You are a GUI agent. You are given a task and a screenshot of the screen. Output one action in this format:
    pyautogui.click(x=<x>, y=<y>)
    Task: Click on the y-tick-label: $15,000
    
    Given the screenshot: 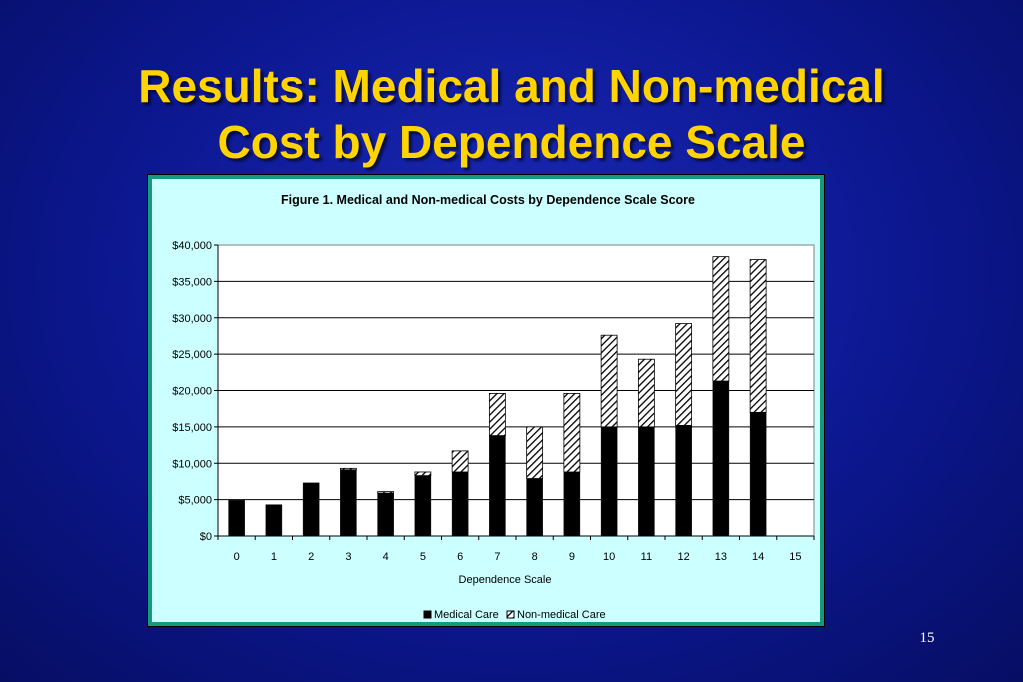 What is the action you would take?
    pyautogui.click(x=192, y=428)
    